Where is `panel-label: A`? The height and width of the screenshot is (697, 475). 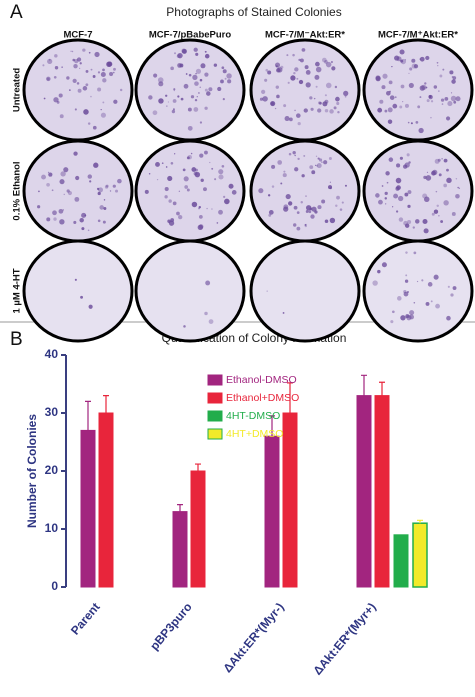 panel-label: A is located at coordinates (16, 12).